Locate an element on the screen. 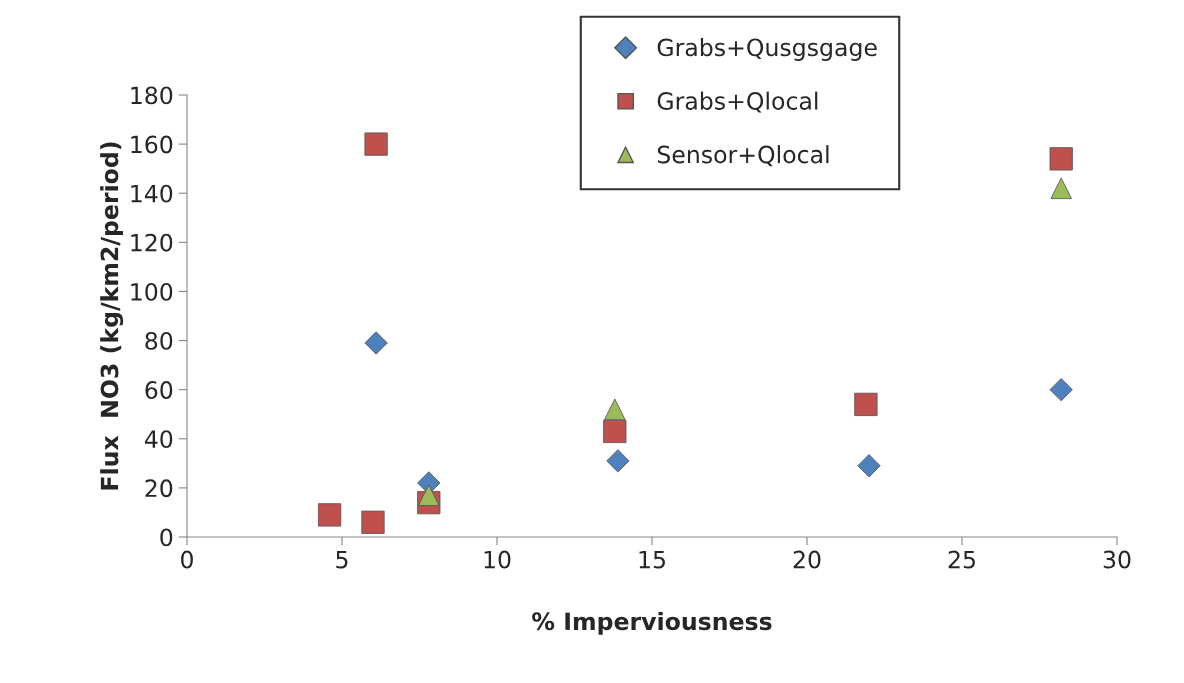 Image resolution: width=1184 pixels, height=683 pixels. legend-label: Sensor+Qlocal is located at coordinates (743, 156).